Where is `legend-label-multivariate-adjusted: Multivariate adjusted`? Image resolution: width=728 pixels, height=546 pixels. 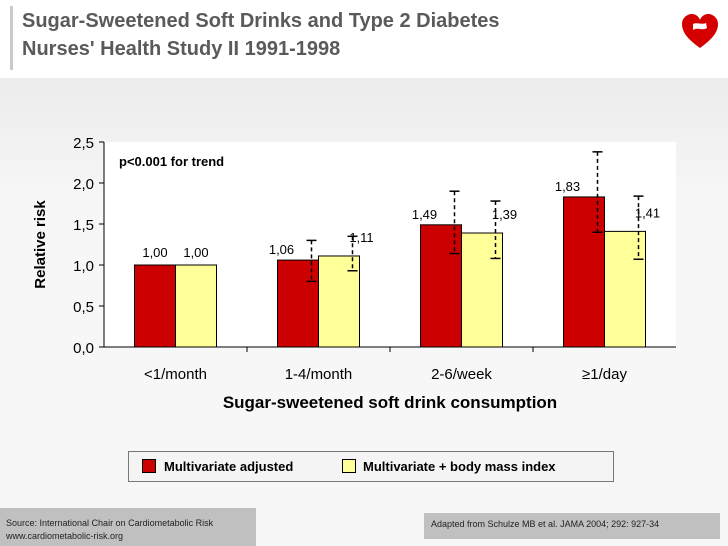
legend-label-multivariate-adjusted: Multivariate adjusted is located at coordinates (229, 466).